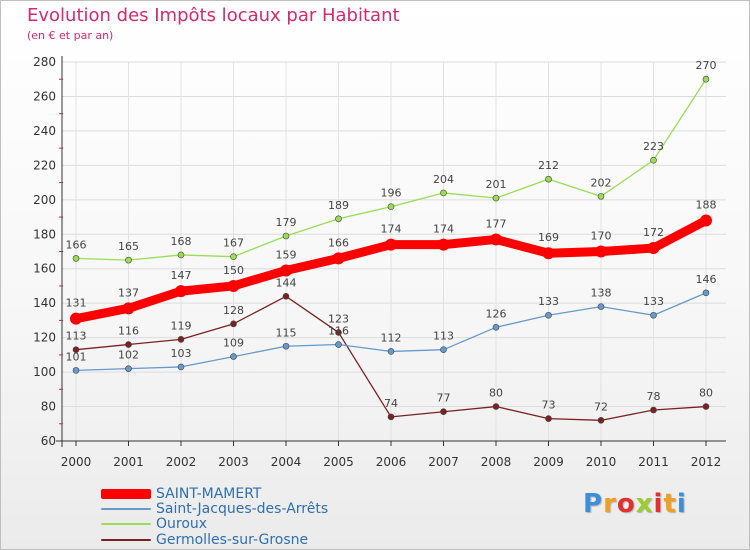  What do you see at coordinates (233, 270) in the screenshot?
I see `data-label-saint-mamert-2003: 150` at bounding box center [233, 270].